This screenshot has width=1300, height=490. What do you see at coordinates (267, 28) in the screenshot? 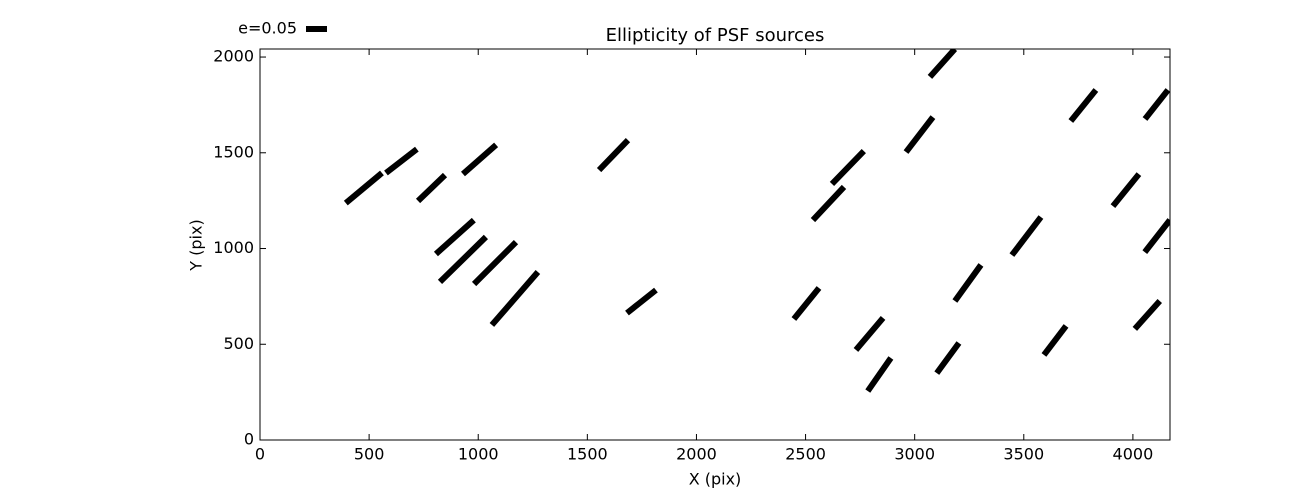
I see `key-label: e=0.05` at bounding box center [267, 28].